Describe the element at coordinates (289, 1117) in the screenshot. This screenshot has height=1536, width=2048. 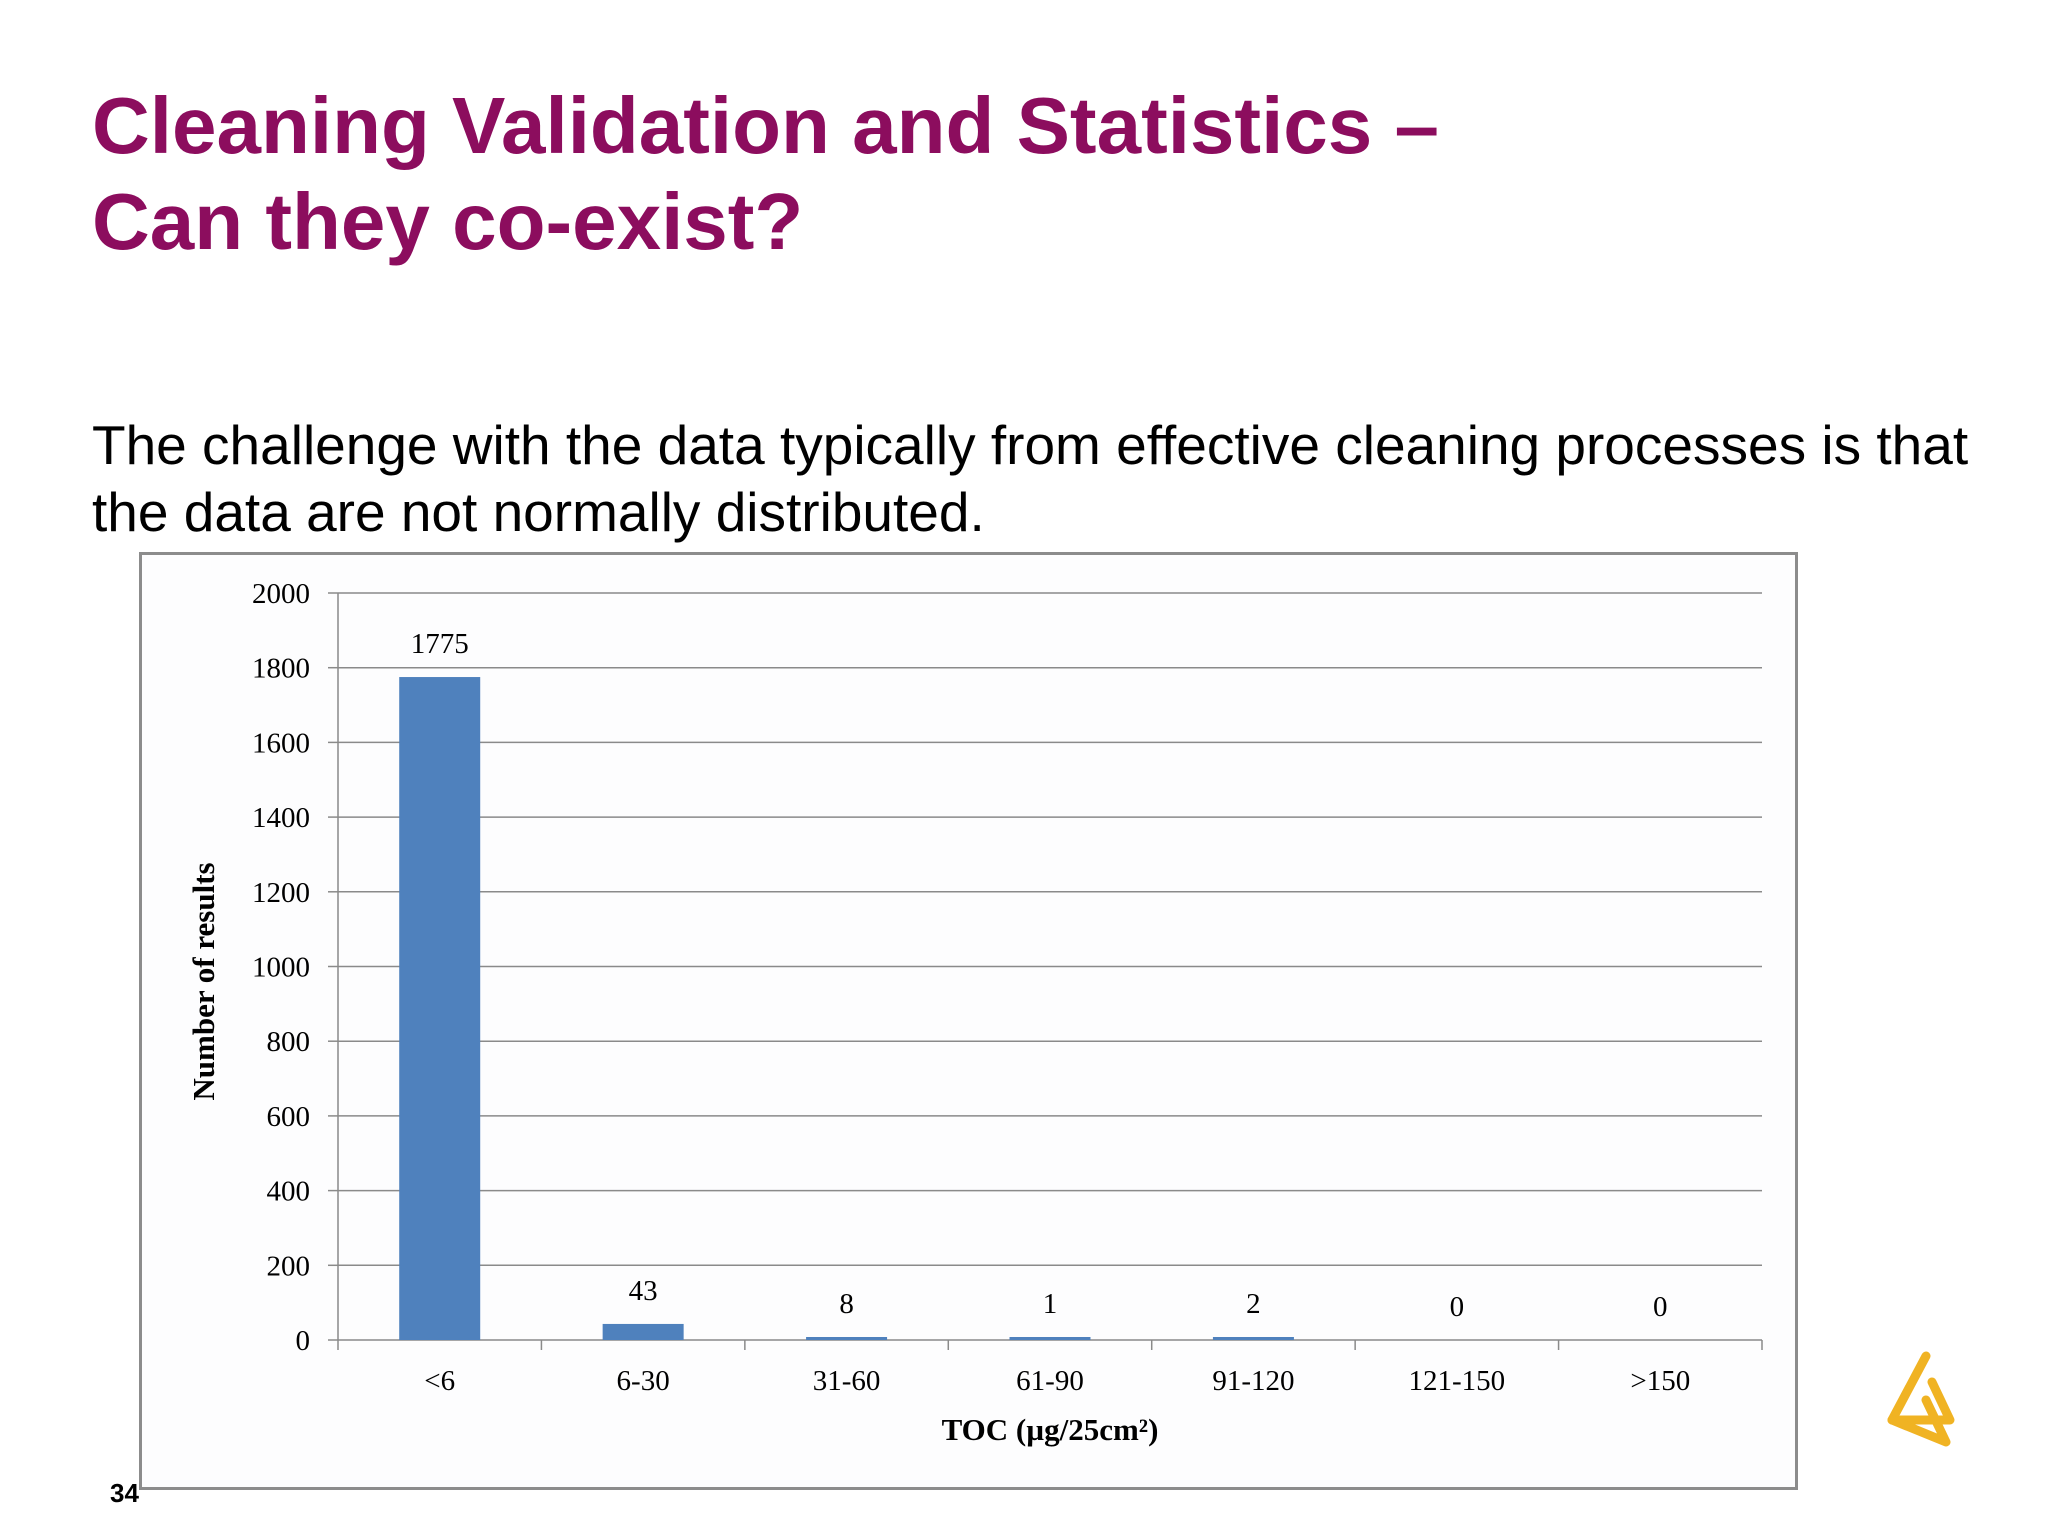
I see `y-tick-label: 600` at that location.